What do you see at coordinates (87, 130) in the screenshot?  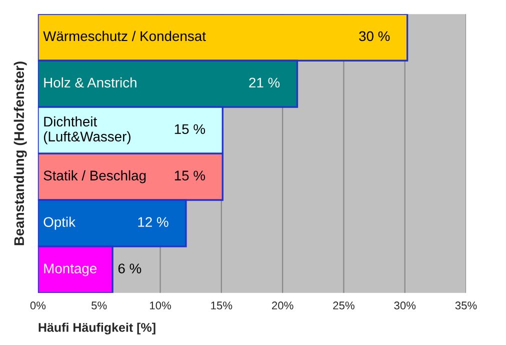 I see `y-tick-label: Dichtheit (Luft&Wasser)` at bounding box center [87, 130].